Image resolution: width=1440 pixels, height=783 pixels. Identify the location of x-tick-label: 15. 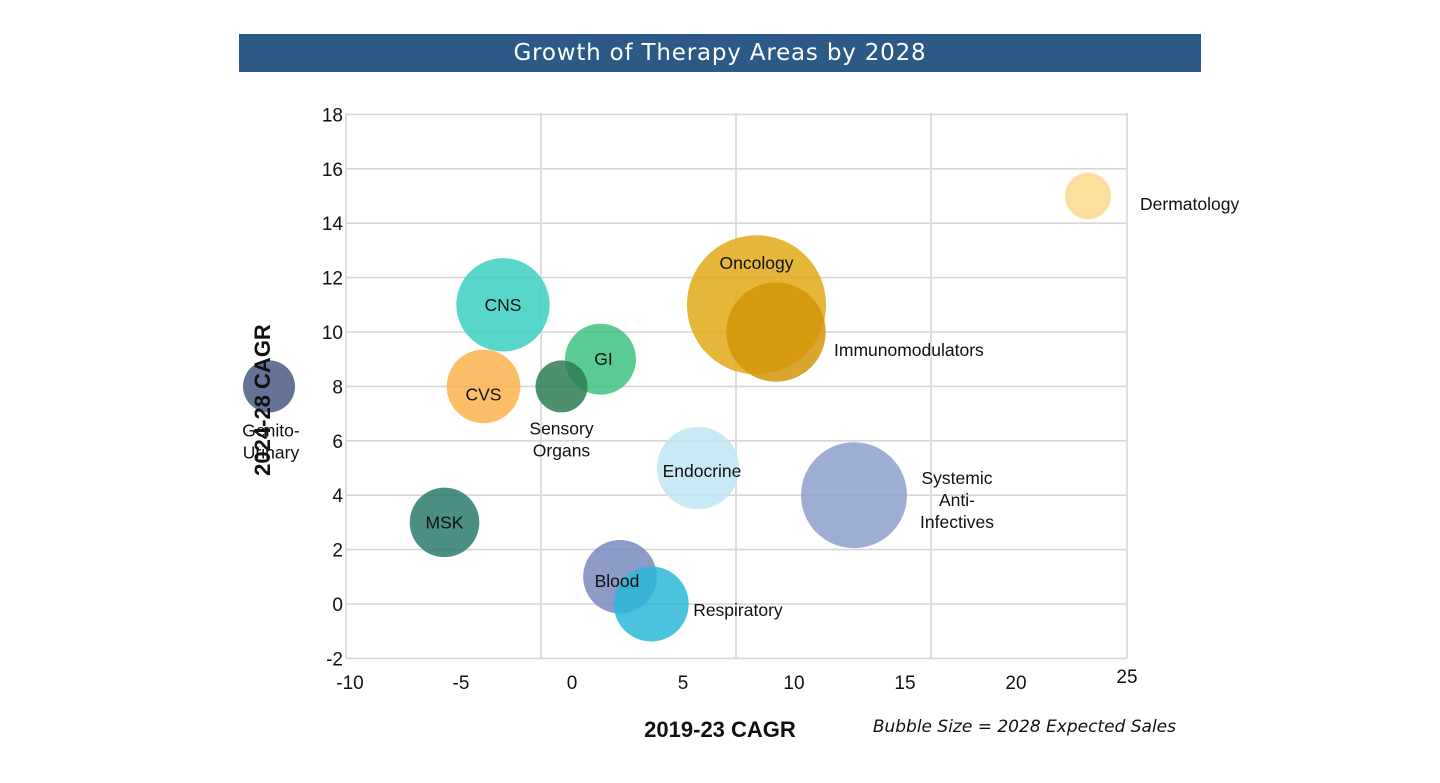
(904, 683).